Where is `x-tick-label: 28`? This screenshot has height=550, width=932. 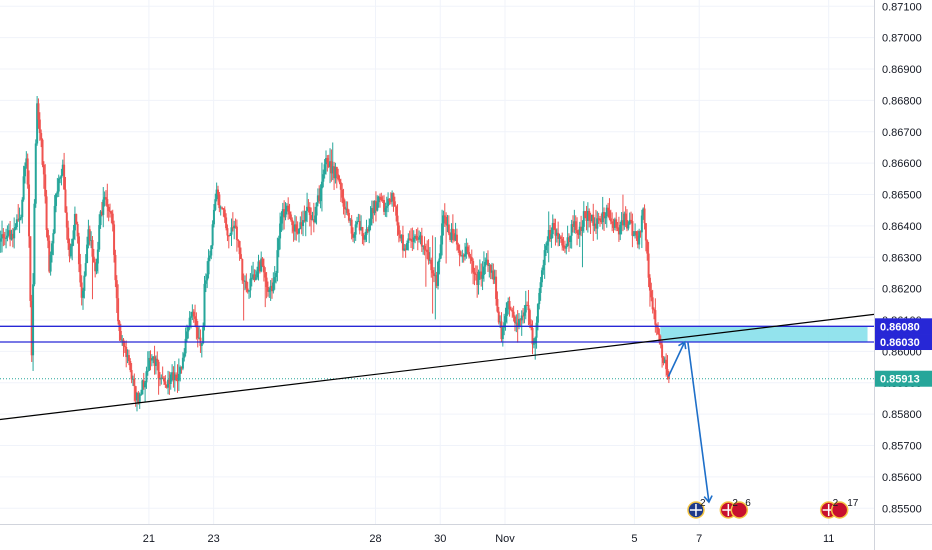 x-tick-label: 28 is located at coordinates (375, 539).